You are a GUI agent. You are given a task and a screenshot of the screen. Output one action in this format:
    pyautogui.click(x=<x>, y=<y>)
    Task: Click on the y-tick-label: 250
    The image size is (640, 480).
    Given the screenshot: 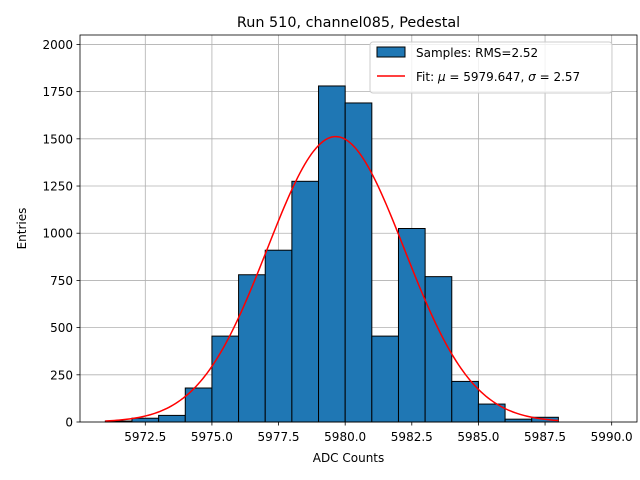 What is the action you would take?
    pyautogui.click(x=61, y=375)
    